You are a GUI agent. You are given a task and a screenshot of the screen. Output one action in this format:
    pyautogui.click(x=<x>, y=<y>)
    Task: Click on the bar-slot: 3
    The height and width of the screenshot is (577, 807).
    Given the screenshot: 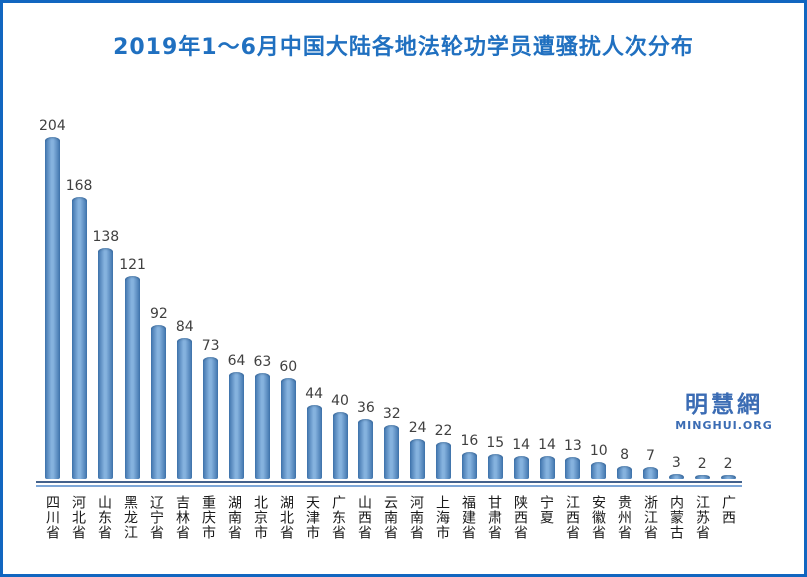 What is the action you would take?
    pyautogui.click(x=676, y=298)
    